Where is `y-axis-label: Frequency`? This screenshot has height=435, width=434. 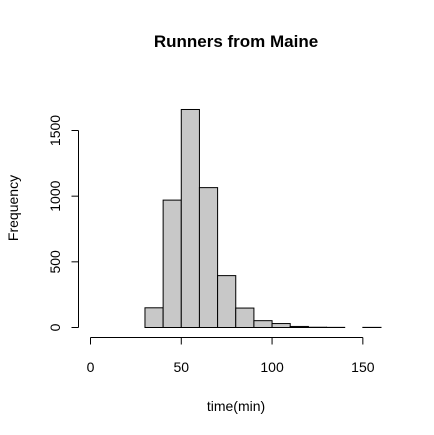
y-axis-label: Frequency is located at coordinates (13, 208).